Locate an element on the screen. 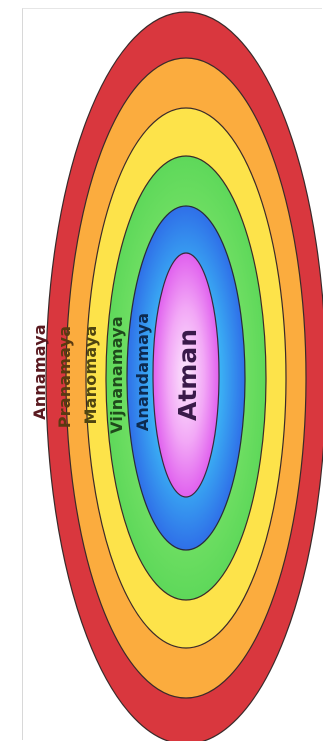 The height and width of the screenshot is (741, 323). atman-label: Atman is located at coordinates (187, 375).